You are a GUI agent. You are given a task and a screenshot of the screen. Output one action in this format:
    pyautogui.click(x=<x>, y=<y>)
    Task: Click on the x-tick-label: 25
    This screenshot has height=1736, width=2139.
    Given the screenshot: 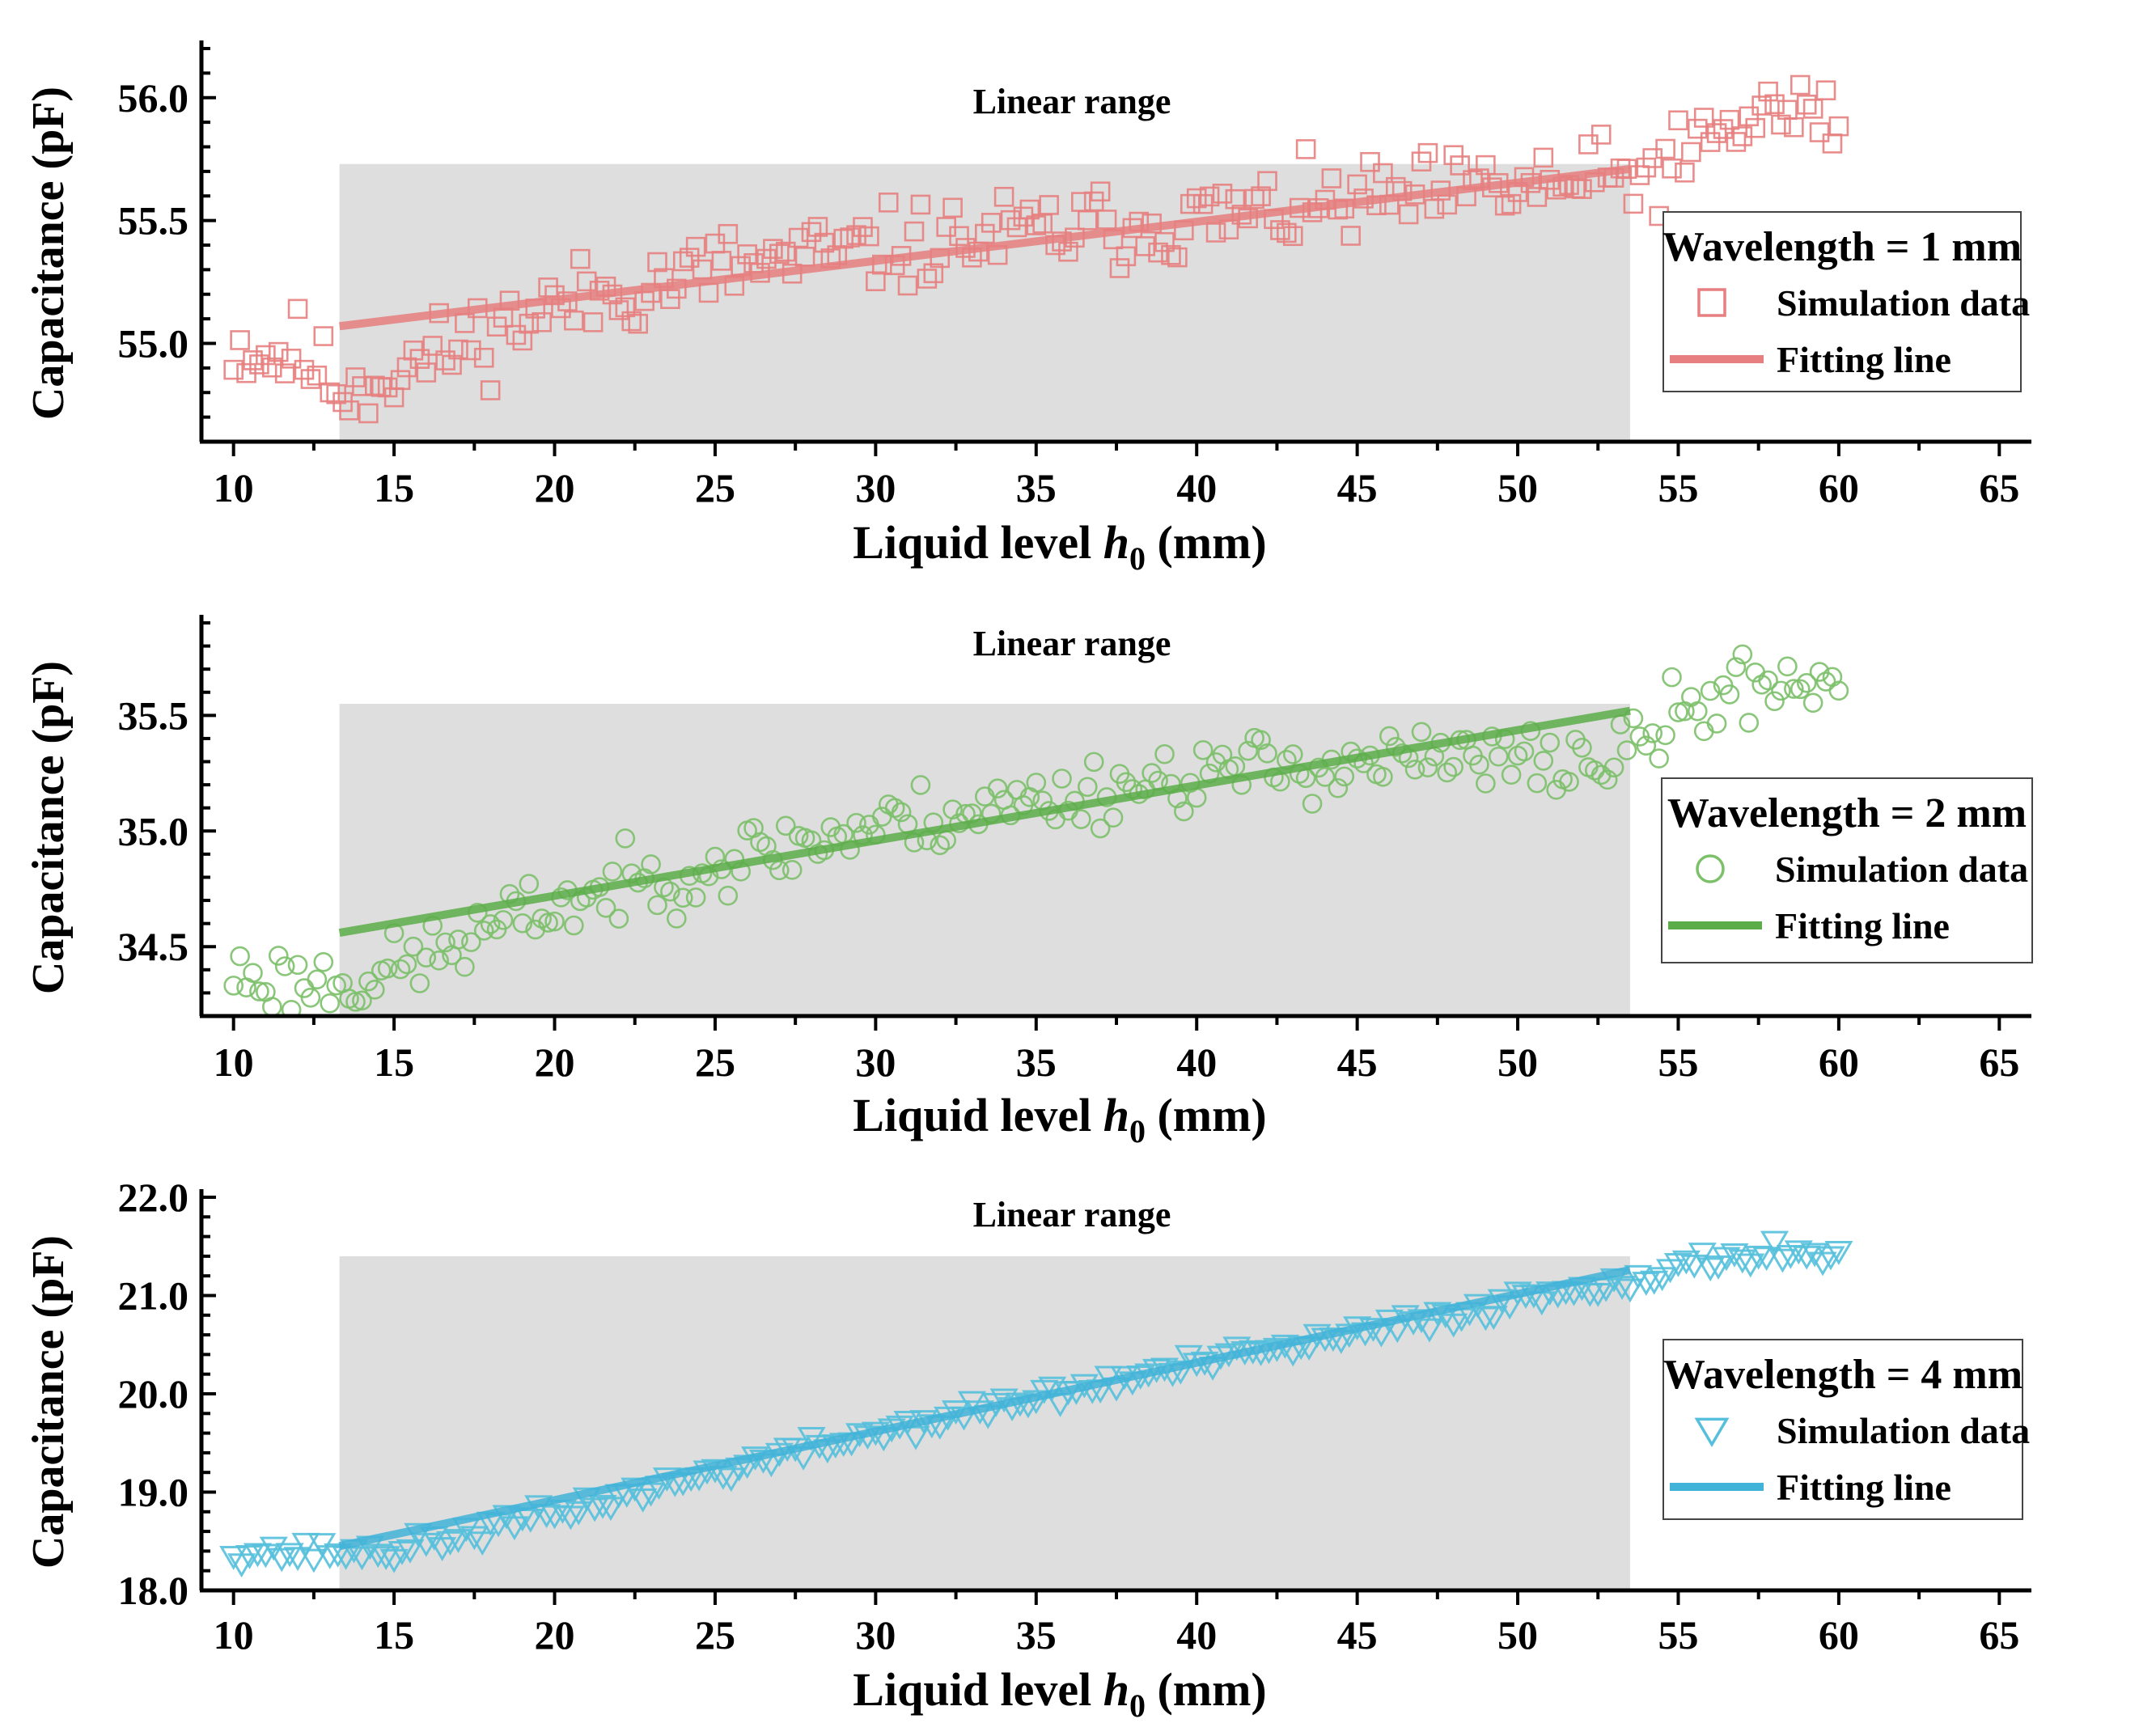 What is the action you would take?
    pyautogui.click(x=715, y=487)
    